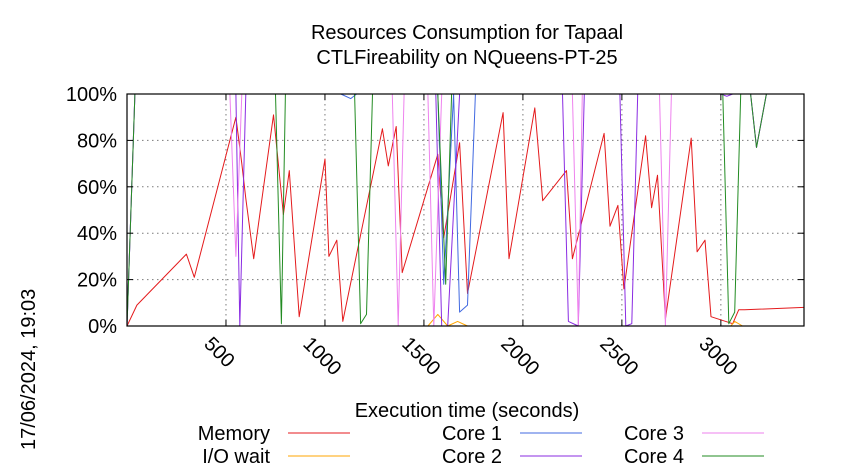 The width and height of the screenshot is (850, 475). Describe the element at coordinates (717, 356) in the screenshot. I see `x-tick-label: 3000` at that location.